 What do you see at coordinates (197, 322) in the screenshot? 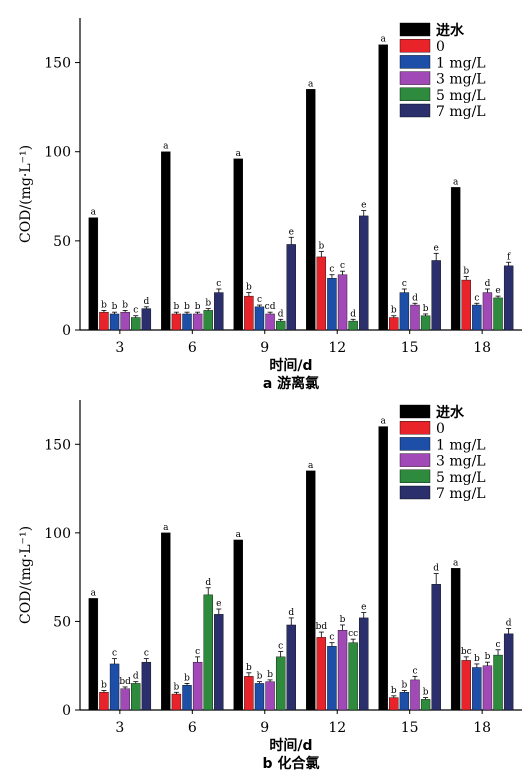
I see `bar-6-s3` at bounding box center [197, 322].